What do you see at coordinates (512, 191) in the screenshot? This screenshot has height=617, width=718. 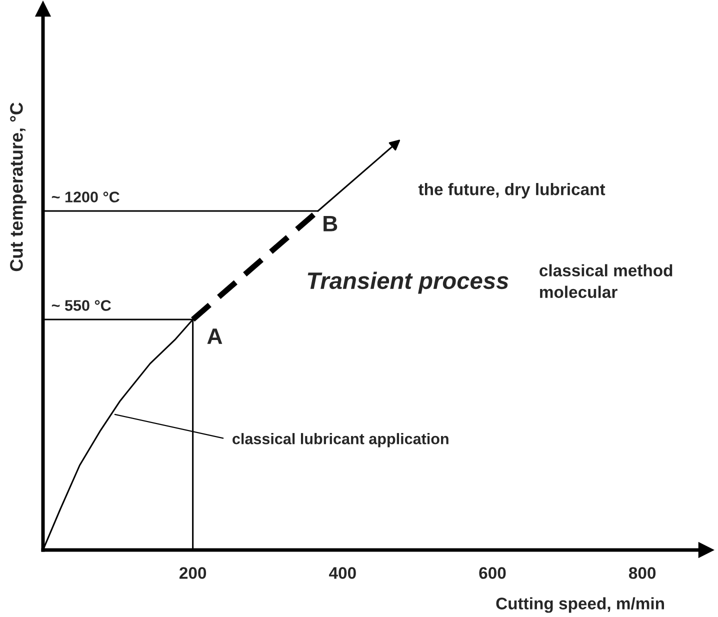 I see `text: the future, dry lubricant` at bounding box center [512, 191].